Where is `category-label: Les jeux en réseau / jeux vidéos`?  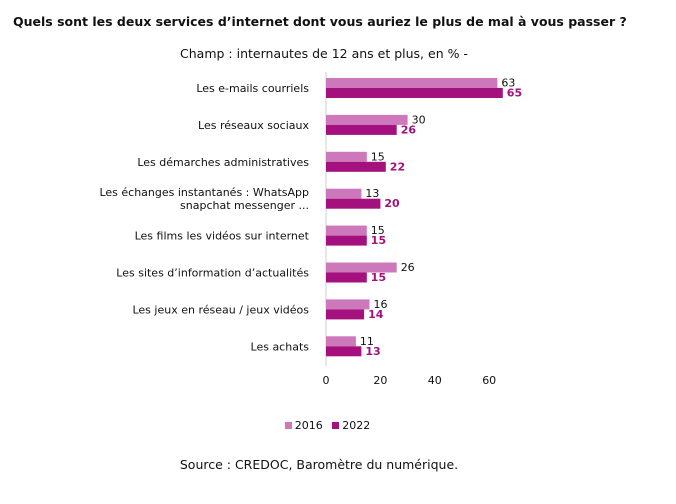
category-label: Les jeux en réseau / jeux vidéos is located at coordinates (220, 309).